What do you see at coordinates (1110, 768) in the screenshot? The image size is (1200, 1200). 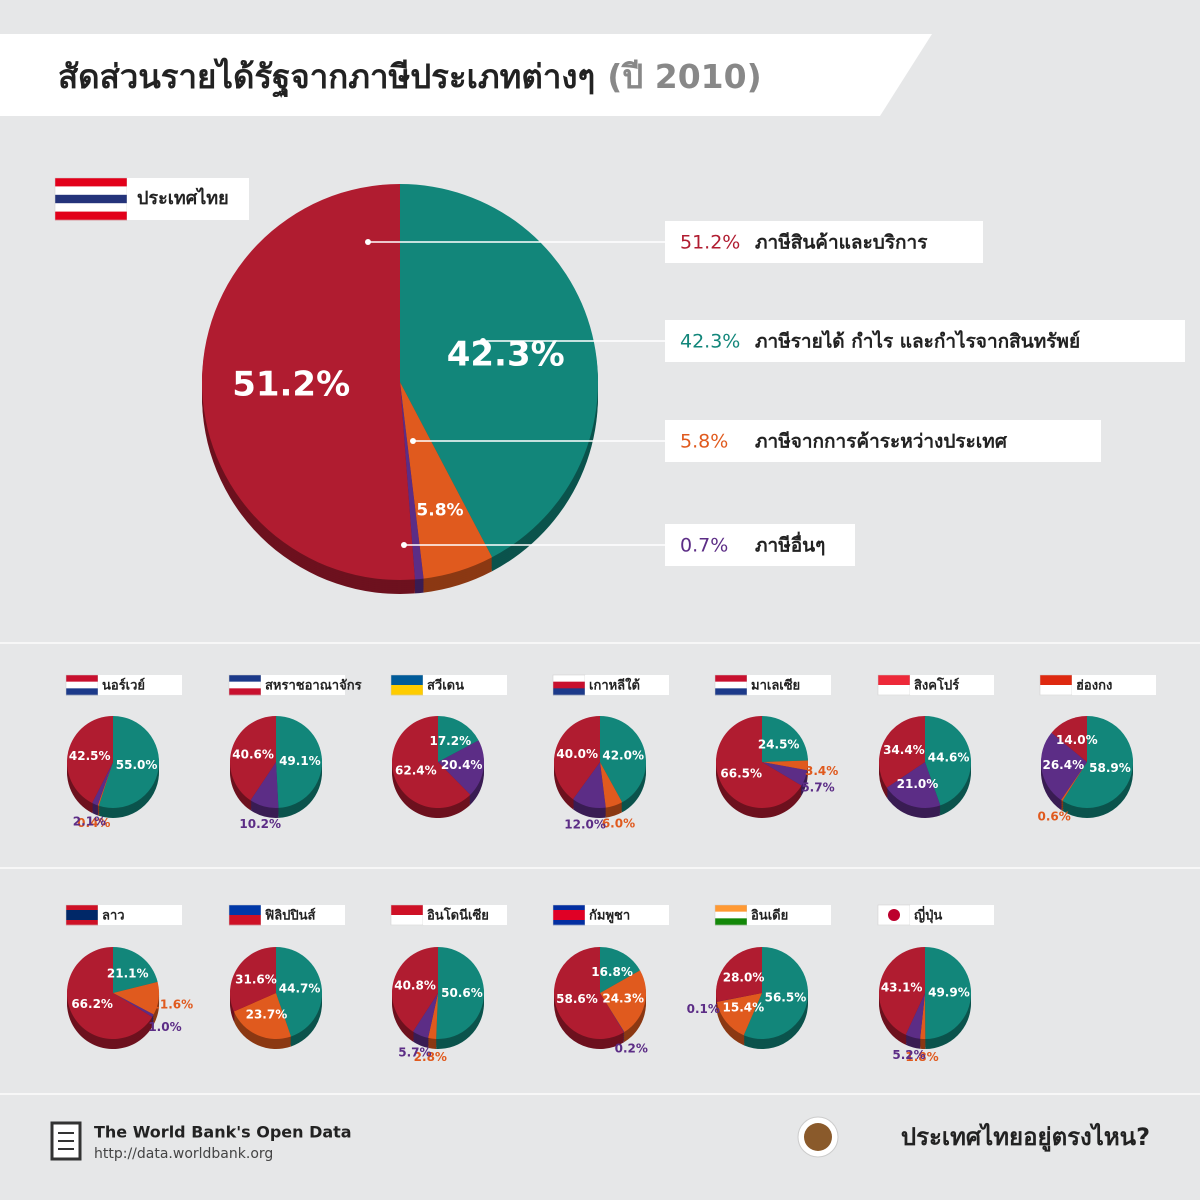 I see `slice-label: 58.9%` at bounding box center [1110, 768].